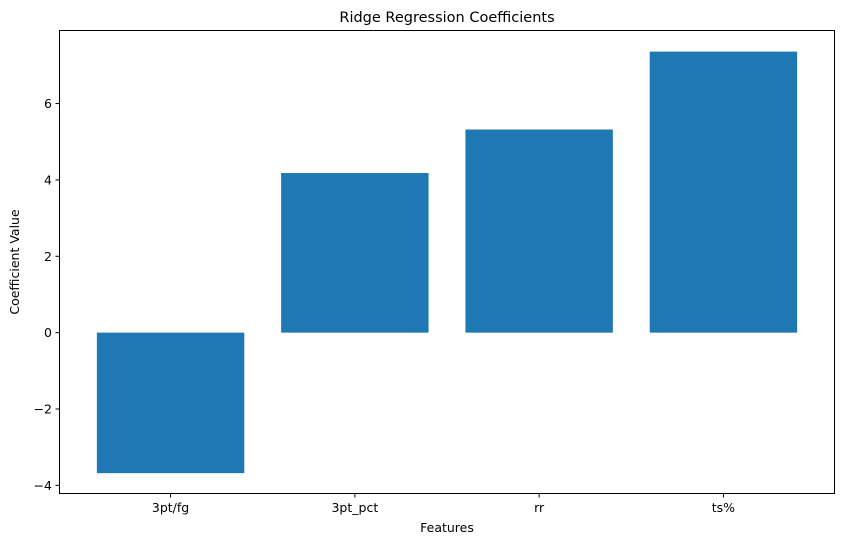 The height and width of the screenshot is (545, 844). I want to click on bar-rr, so click(539, 231).